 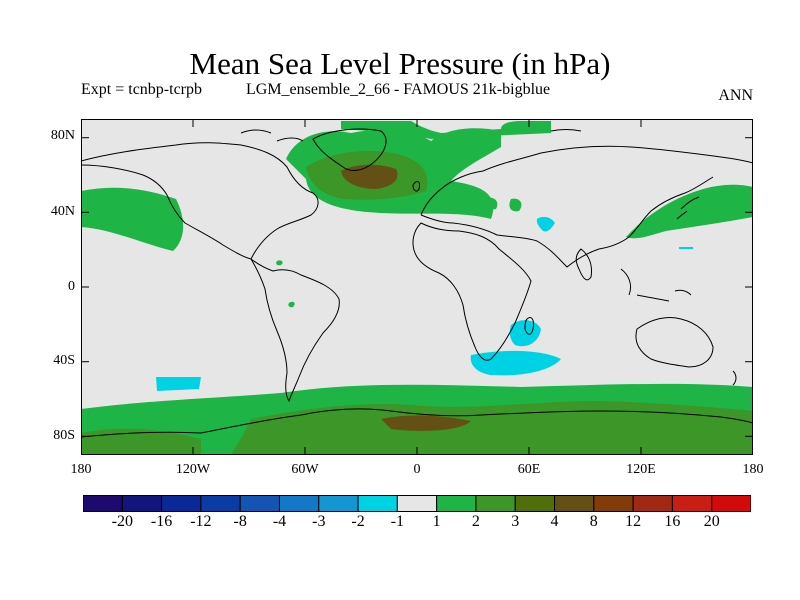 I want to click on colorbar-tick-label: -3, so click(x=319, y=521).